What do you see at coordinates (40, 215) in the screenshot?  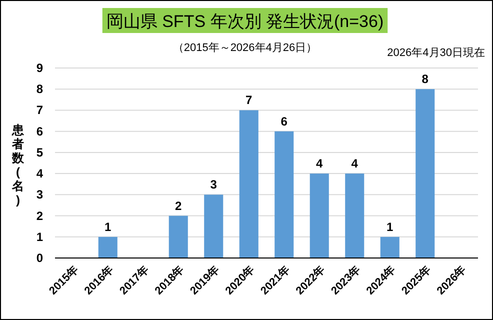 I see `y-tick-label: 2` at bounding box center [40, 215].